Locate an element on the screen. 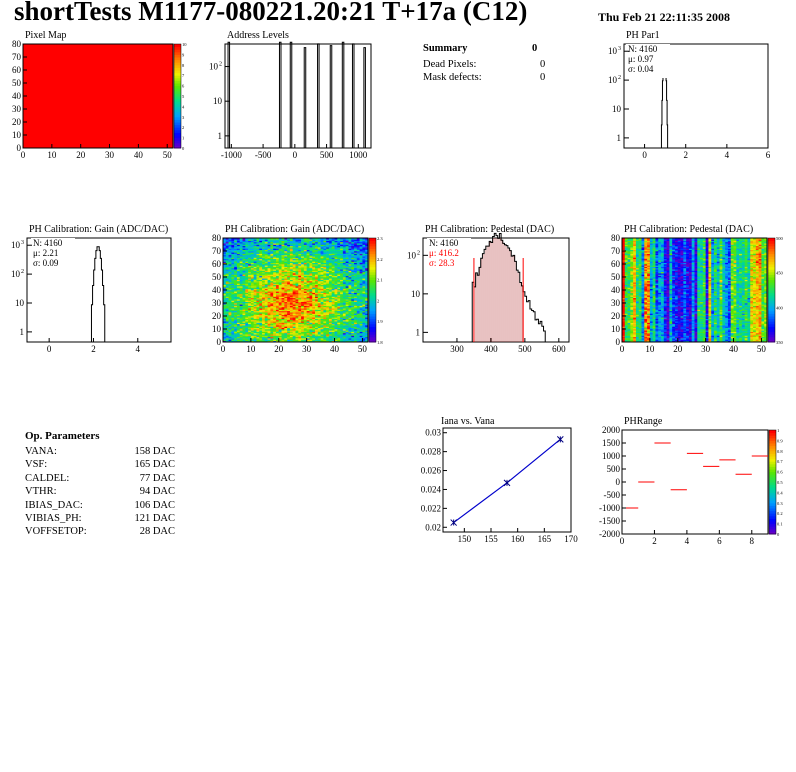 The height and width of the screenshot is (772, 796). palette-cell is located at coordinates (177, 90).